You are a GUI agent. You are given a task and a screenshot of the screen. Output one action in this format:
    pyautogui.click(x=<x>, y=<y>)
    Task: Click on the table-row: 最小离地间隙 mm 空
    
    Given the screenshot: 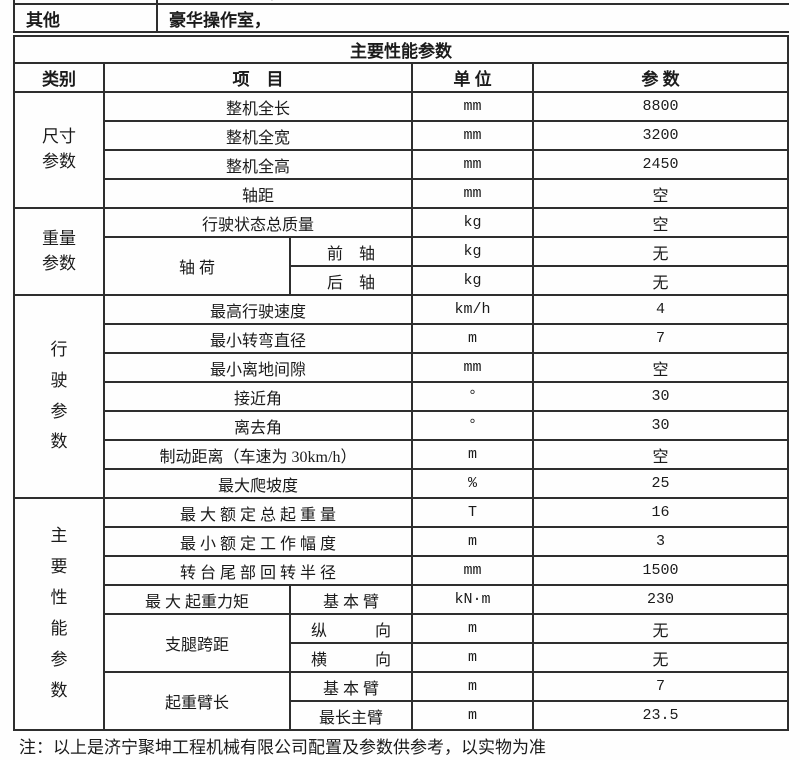 What is the action you would take?
    pyautogui.click(x=402, y=367)
    